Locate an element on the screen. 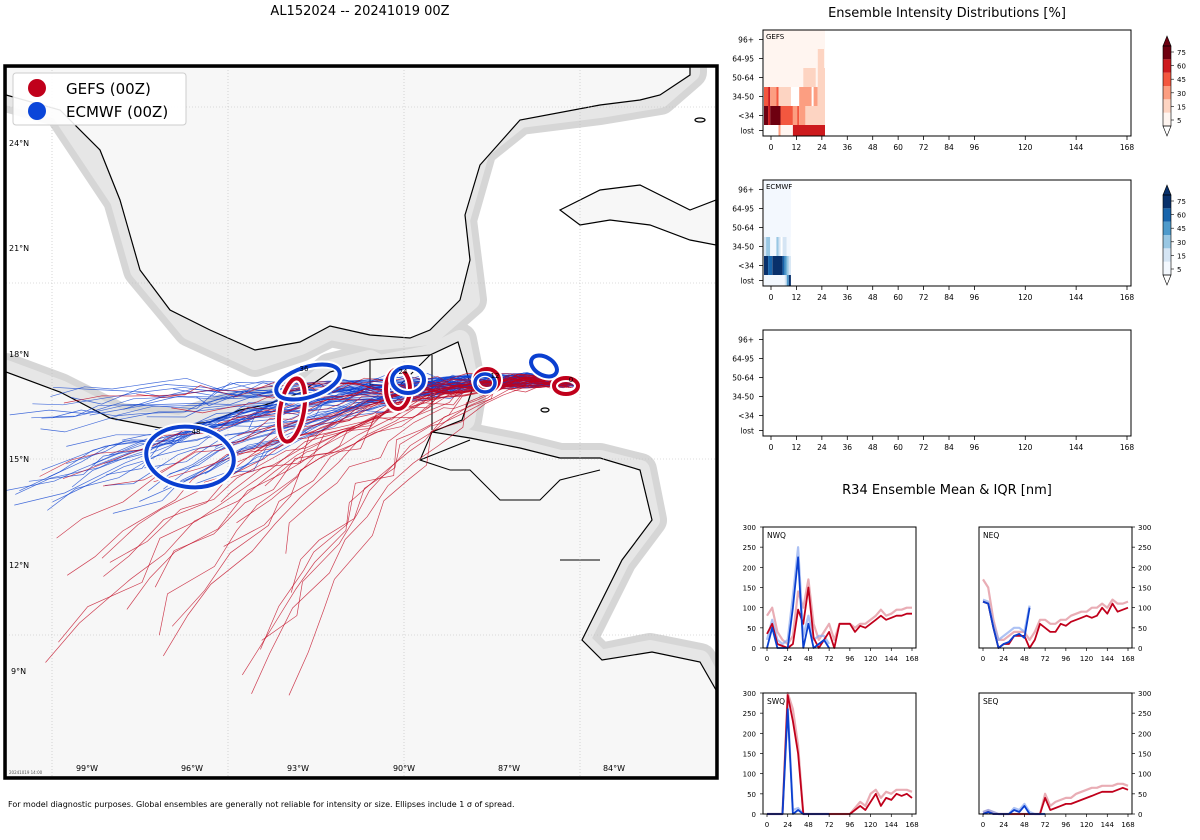 Image resolution: width=1200 pixels, height=840 pixels. ellipse-label-24: 24 is located at coordinates (403, 372).